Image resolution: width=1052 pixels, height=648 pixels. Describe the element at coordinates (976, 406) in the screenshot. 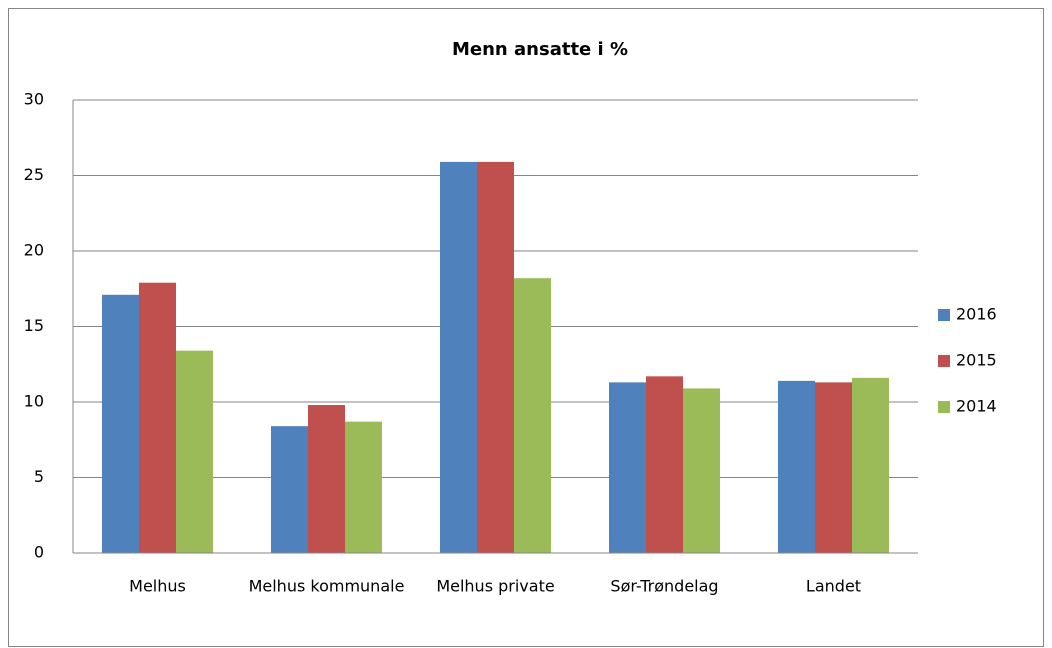

I see `legend-label: 2014` at that location.